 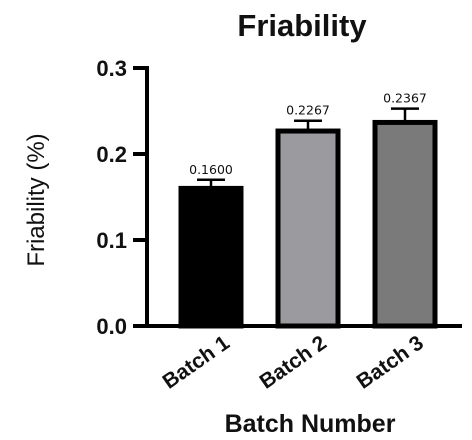 What do you see at coordinates (111, 68) in the screenshot?
I see `y-tick-label-4: 0.3` at bounding box center [111, 68].